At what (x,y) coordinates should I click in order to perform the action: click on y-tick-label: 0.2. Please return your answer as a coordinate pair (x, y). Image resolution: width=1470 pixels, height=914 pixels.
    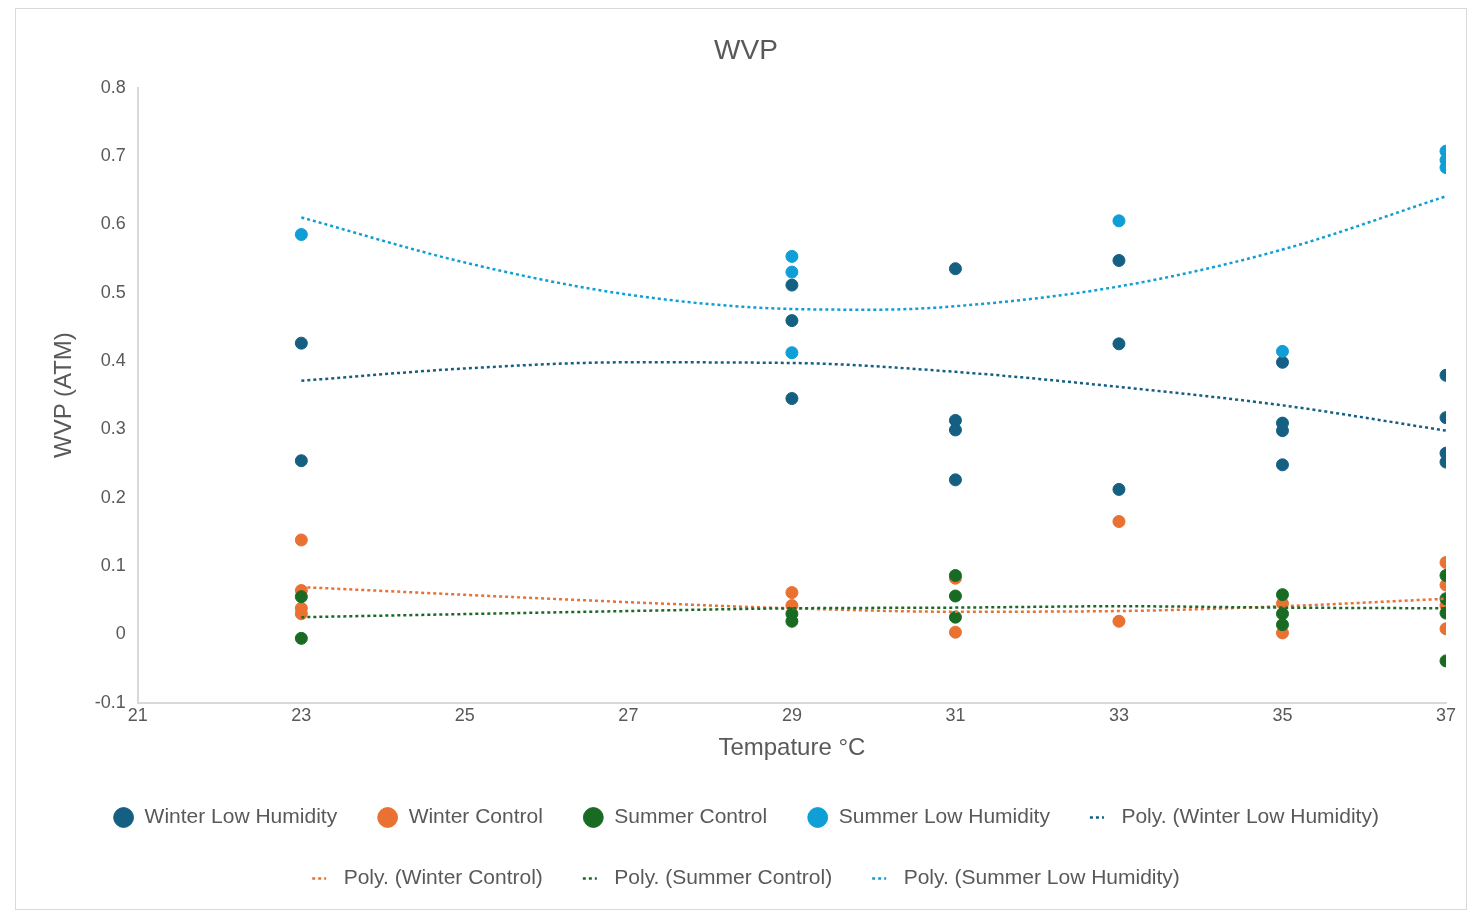
    Looking at the image, I should click on (113, 496).